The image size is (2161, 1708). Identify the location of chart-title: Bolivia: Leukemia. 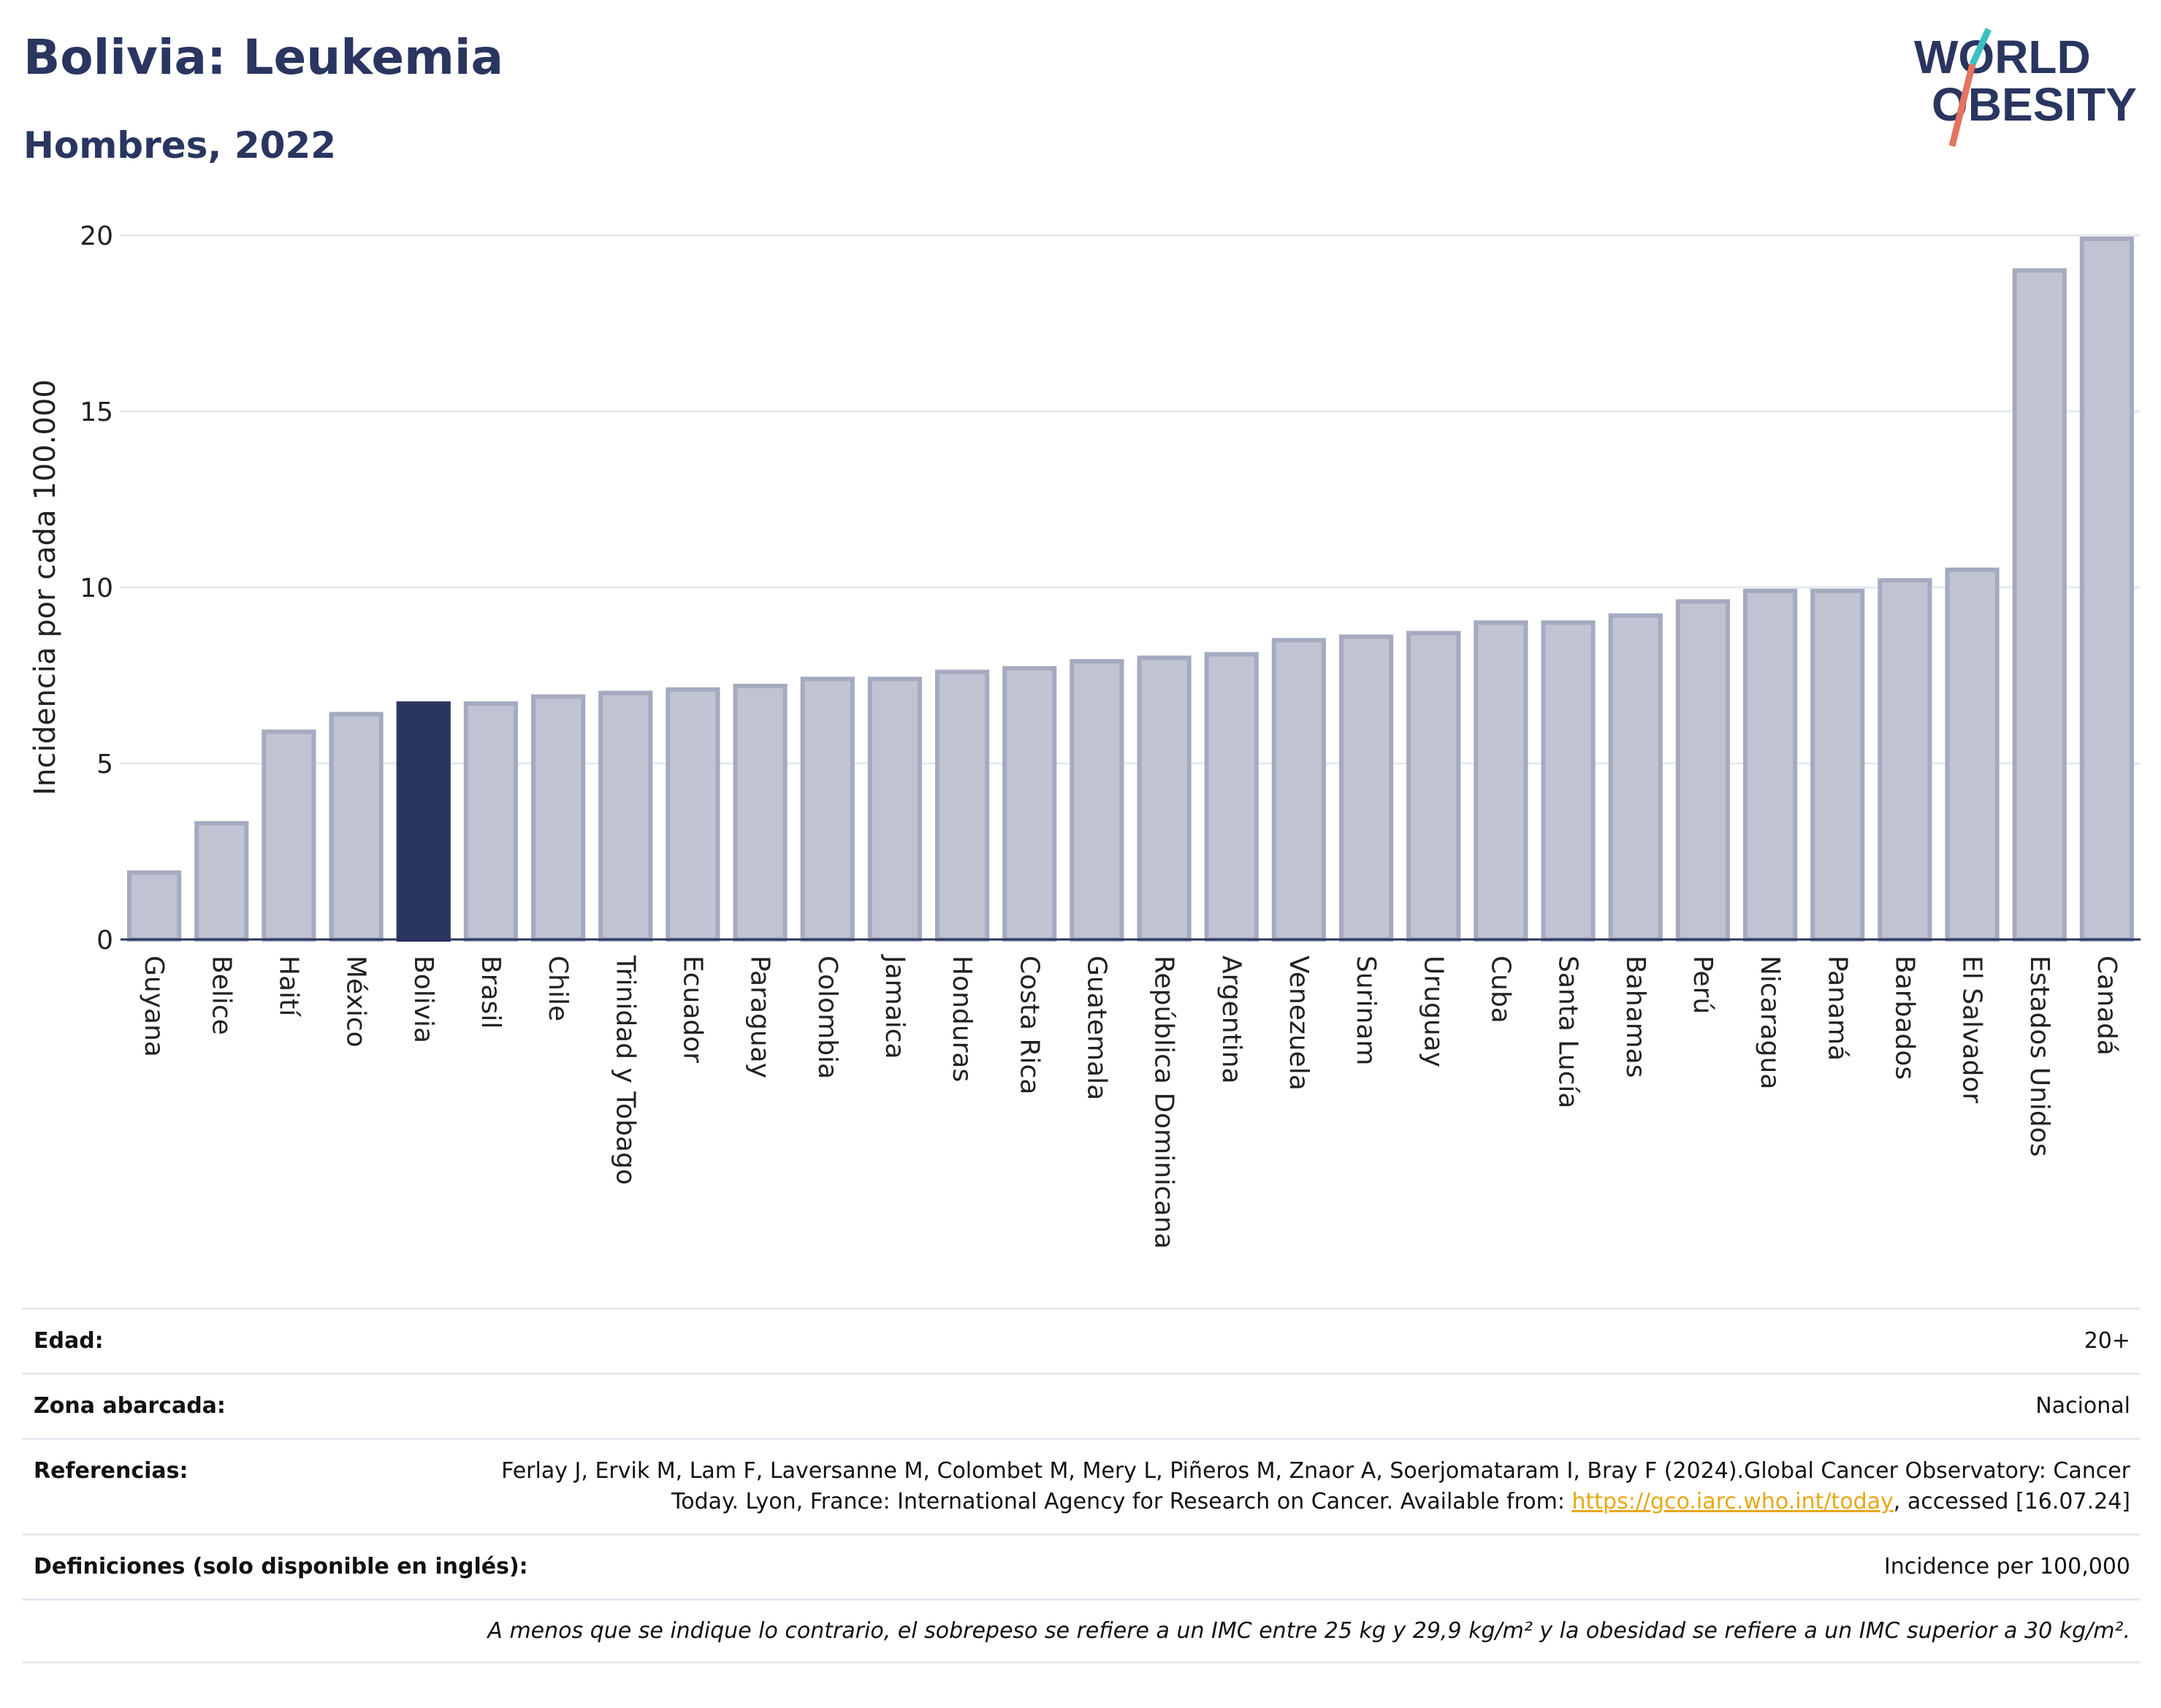
(263, 57).